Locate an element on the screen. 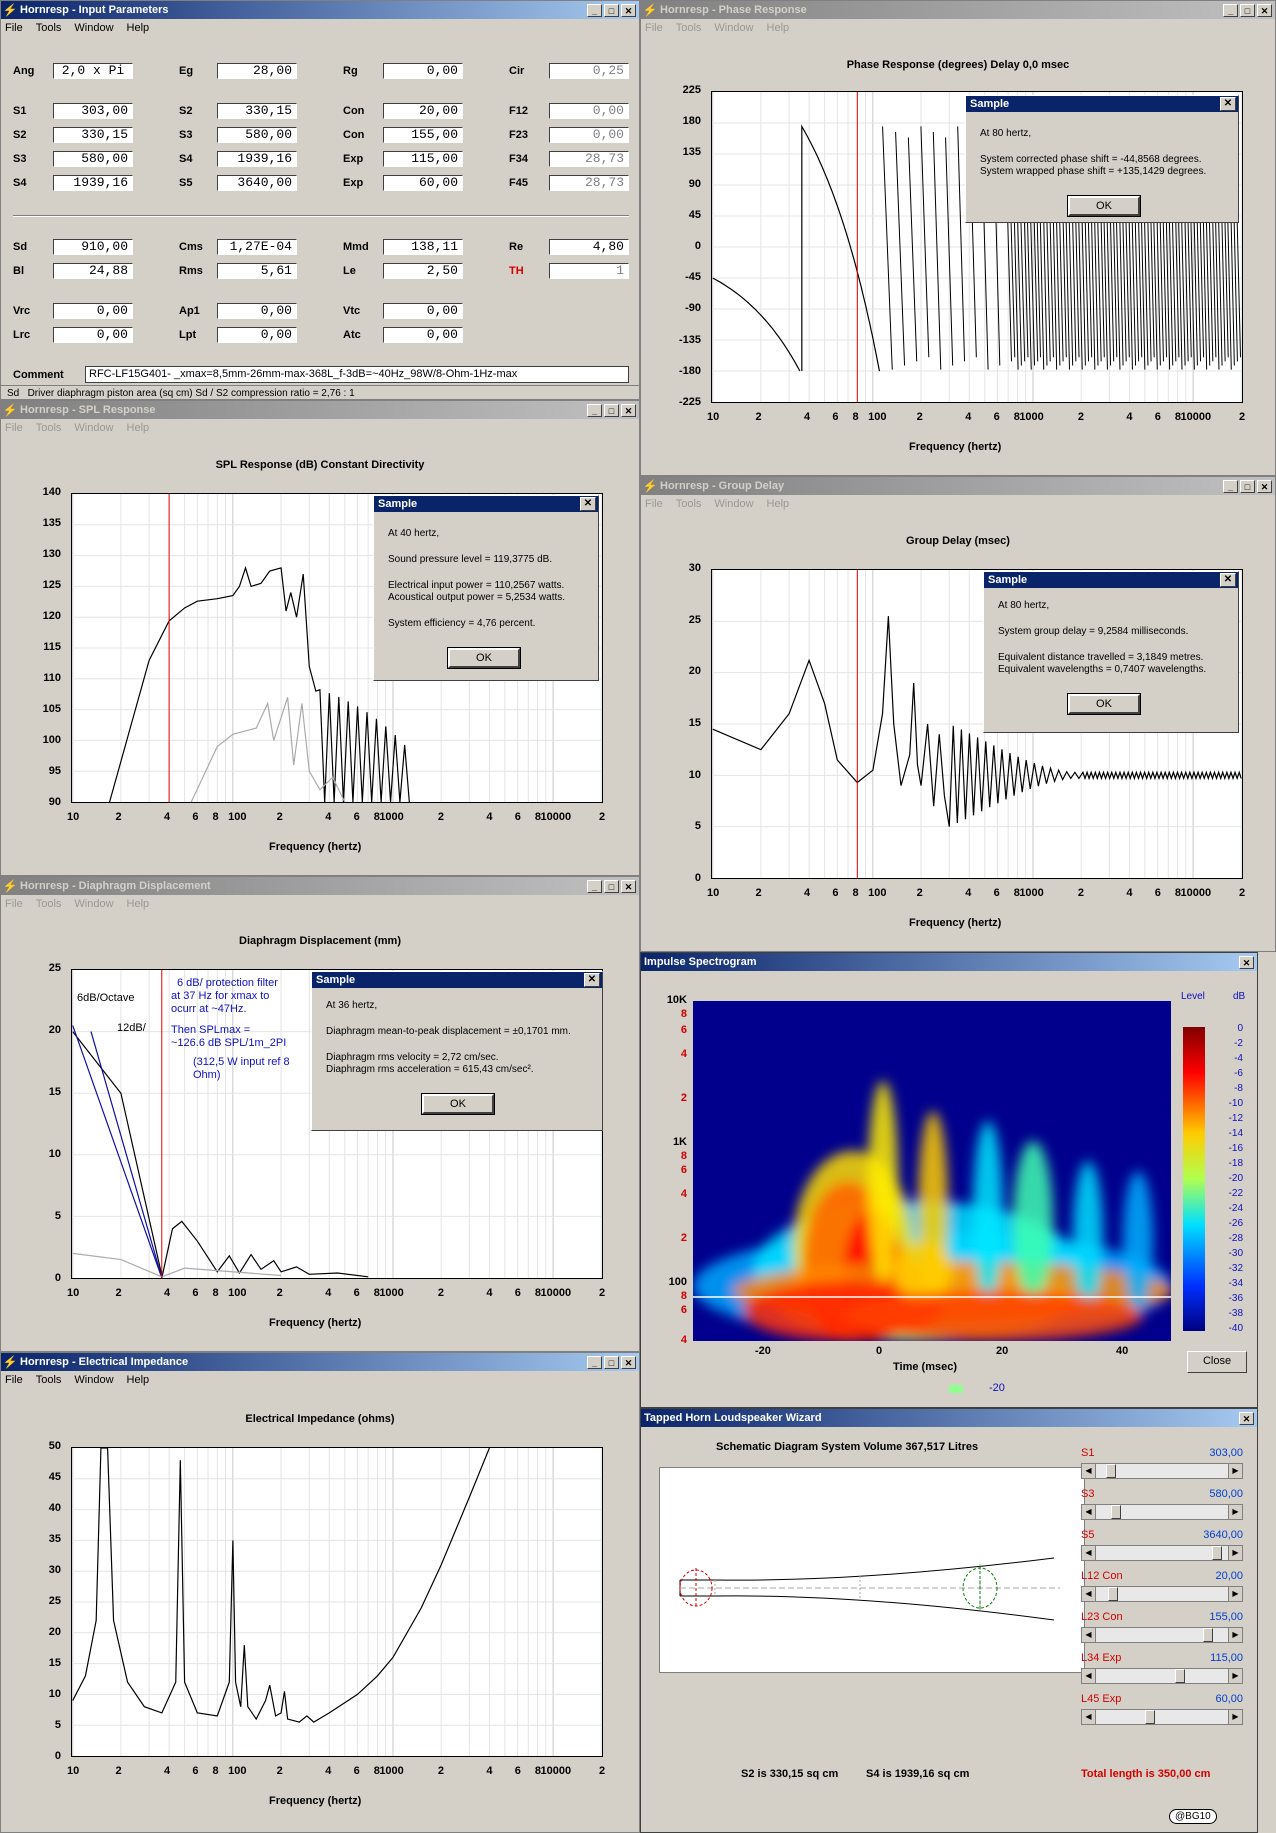  param-field: 28,73 is located at coordinates (589, 183).